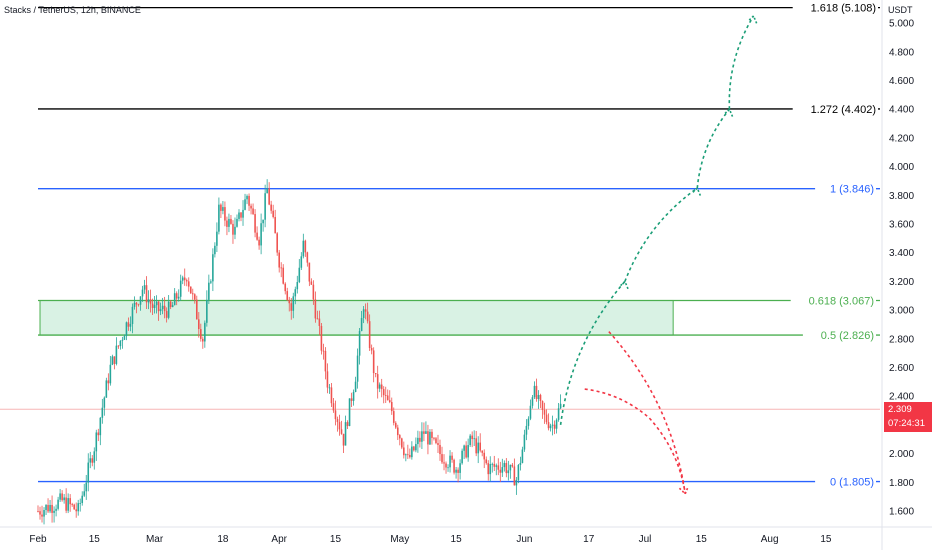 The height and width of the screenshot is (550, 932). Describe the element at coordinates (852, 483) in the screenshot. I see `fib-level-label: 0 (1.805)` at that location.